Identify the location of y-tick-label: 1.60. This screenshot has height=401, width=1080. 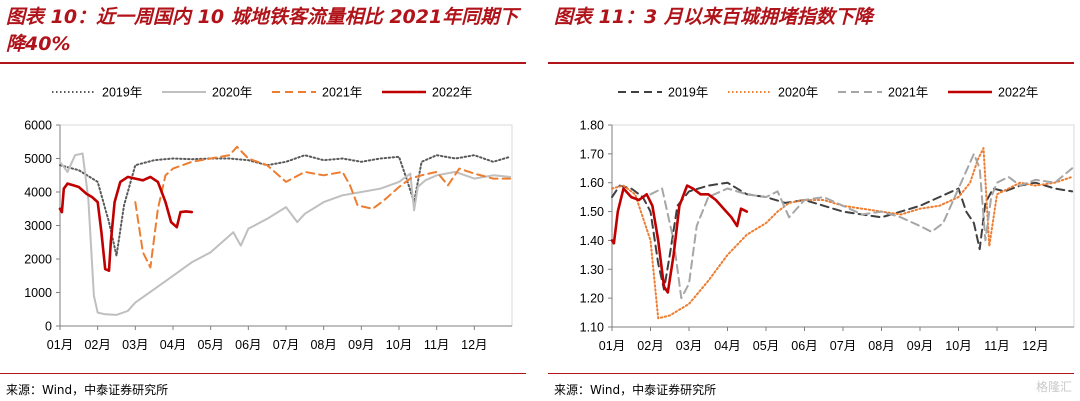
(592, 183).